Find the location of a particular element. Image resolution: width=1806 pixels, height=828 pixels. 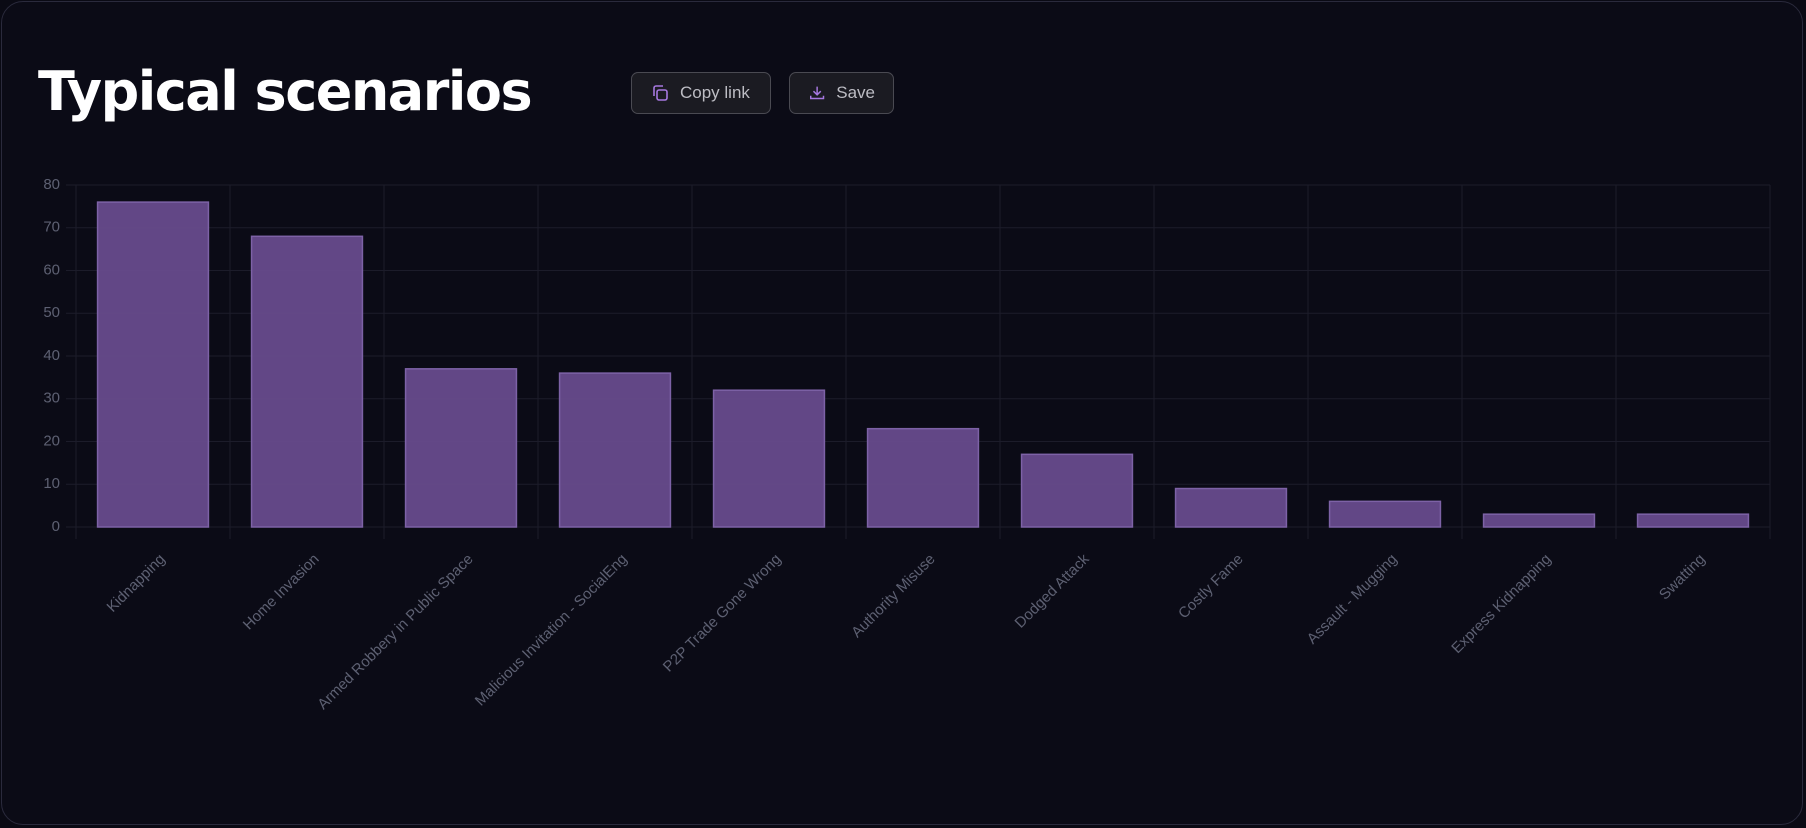

x-tick-label: Home Invasion is located at coordinates (281, 592).